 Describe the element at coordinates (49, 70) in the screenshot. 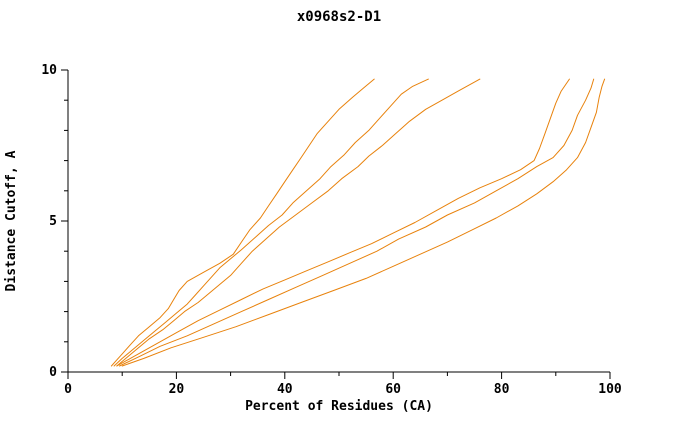

I see `y-tick-label: 10` at that location.